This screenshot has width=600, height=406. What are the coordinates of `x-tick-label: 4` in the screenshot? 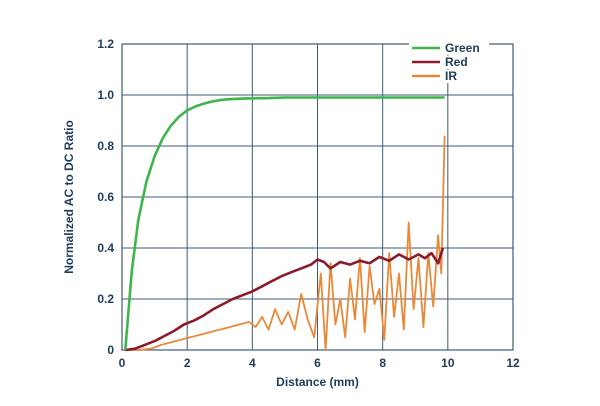 It's located at (252, 363).